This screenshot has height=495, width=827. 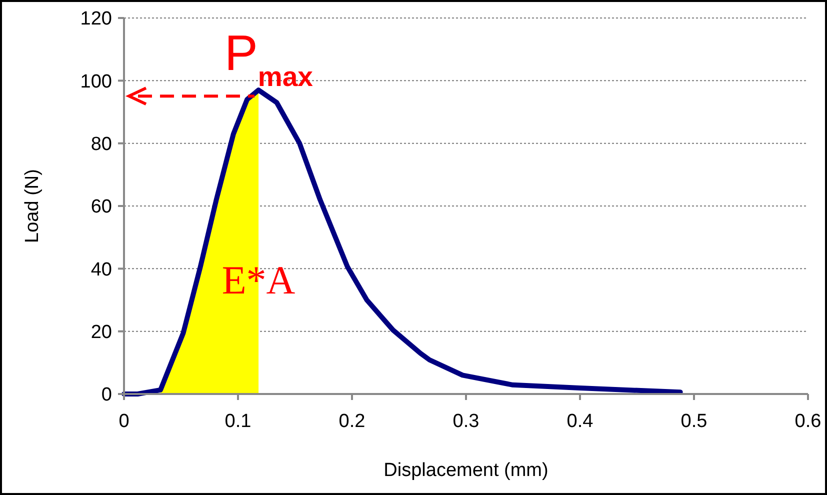 I want to click on x-tick-label: 0.6, so click(x=808, y=421).